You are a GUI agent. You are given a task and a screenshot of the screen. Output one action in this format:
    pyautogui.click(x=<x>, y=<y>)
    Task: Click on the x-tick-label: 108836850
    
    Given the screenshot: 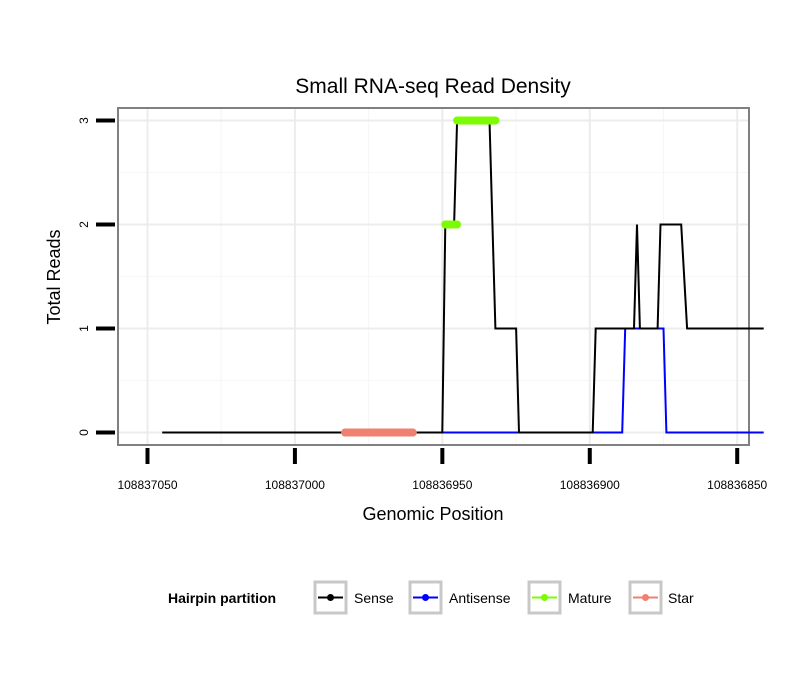 What is the action you would take?
    pyautogui.click(x=737, y=485)
    